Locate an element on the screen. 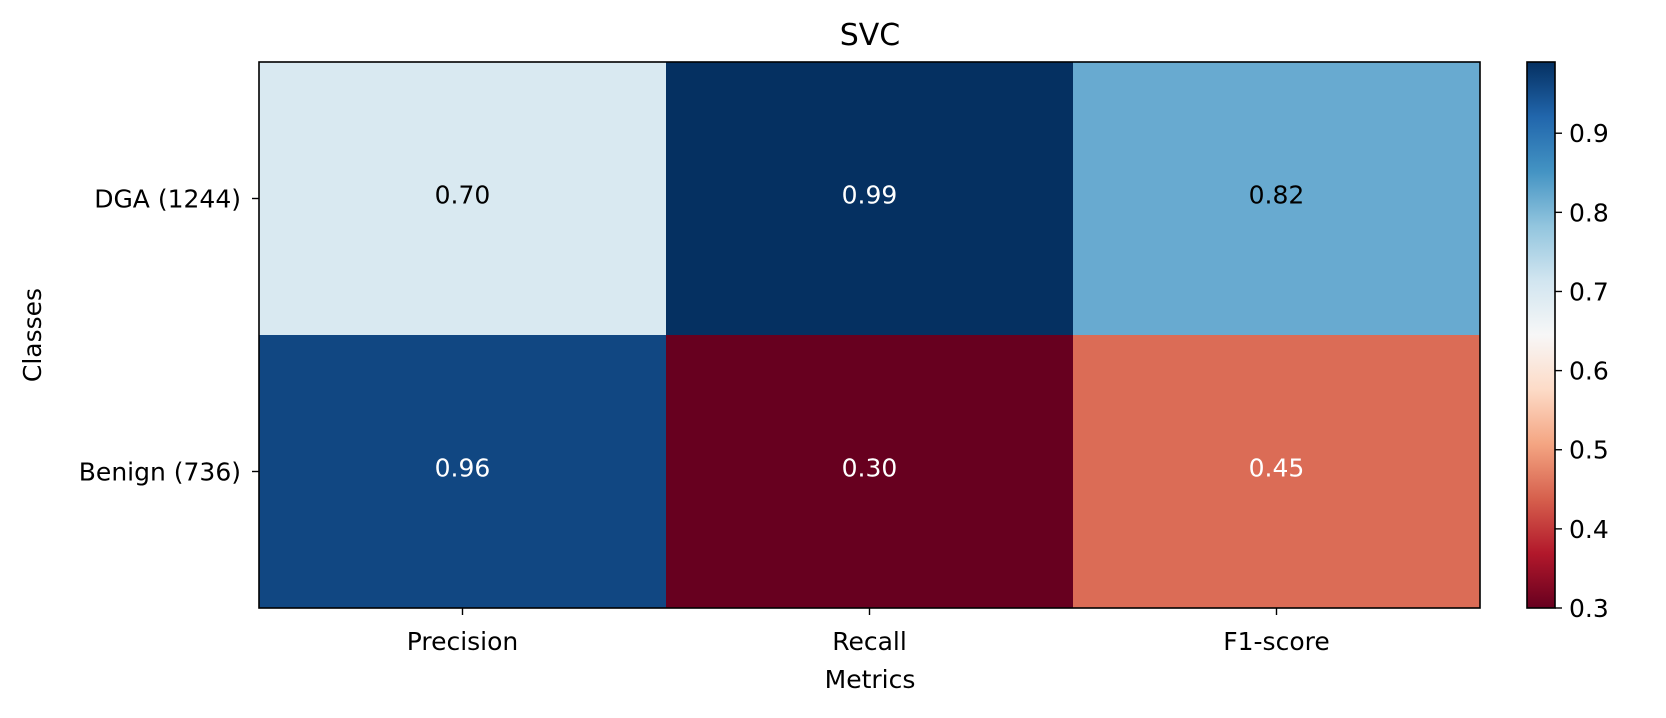 This screenshot has height=718, width=1666. x-axis-ticks: Precision Recall F1-score is located at coordinates (868, 632).